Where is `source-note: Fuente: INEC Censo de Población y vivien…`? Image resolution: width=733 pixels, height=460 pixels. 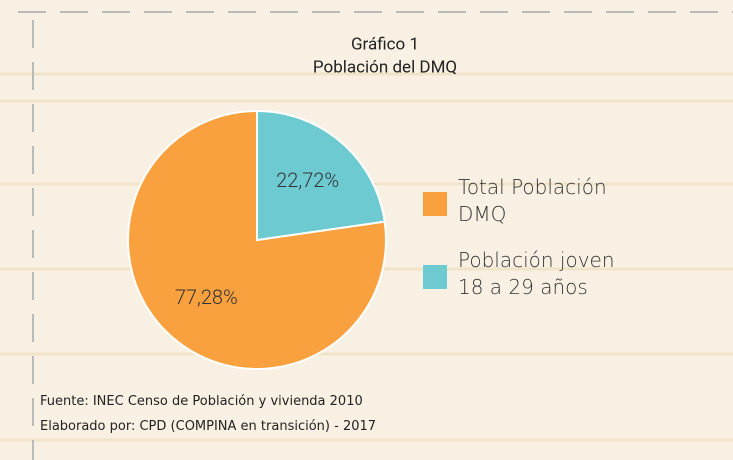
source-note: Fuente: INEC Censo de Población y vivien… is located at coordinates (201, 401).